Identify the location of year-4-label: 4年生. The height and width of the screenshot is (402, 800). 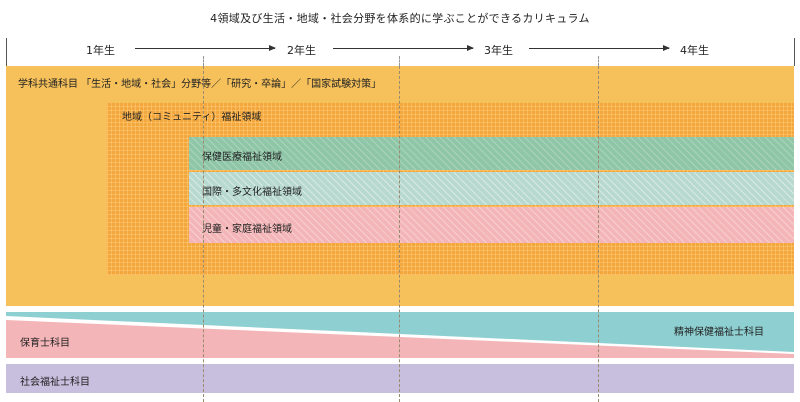
(694, 50).